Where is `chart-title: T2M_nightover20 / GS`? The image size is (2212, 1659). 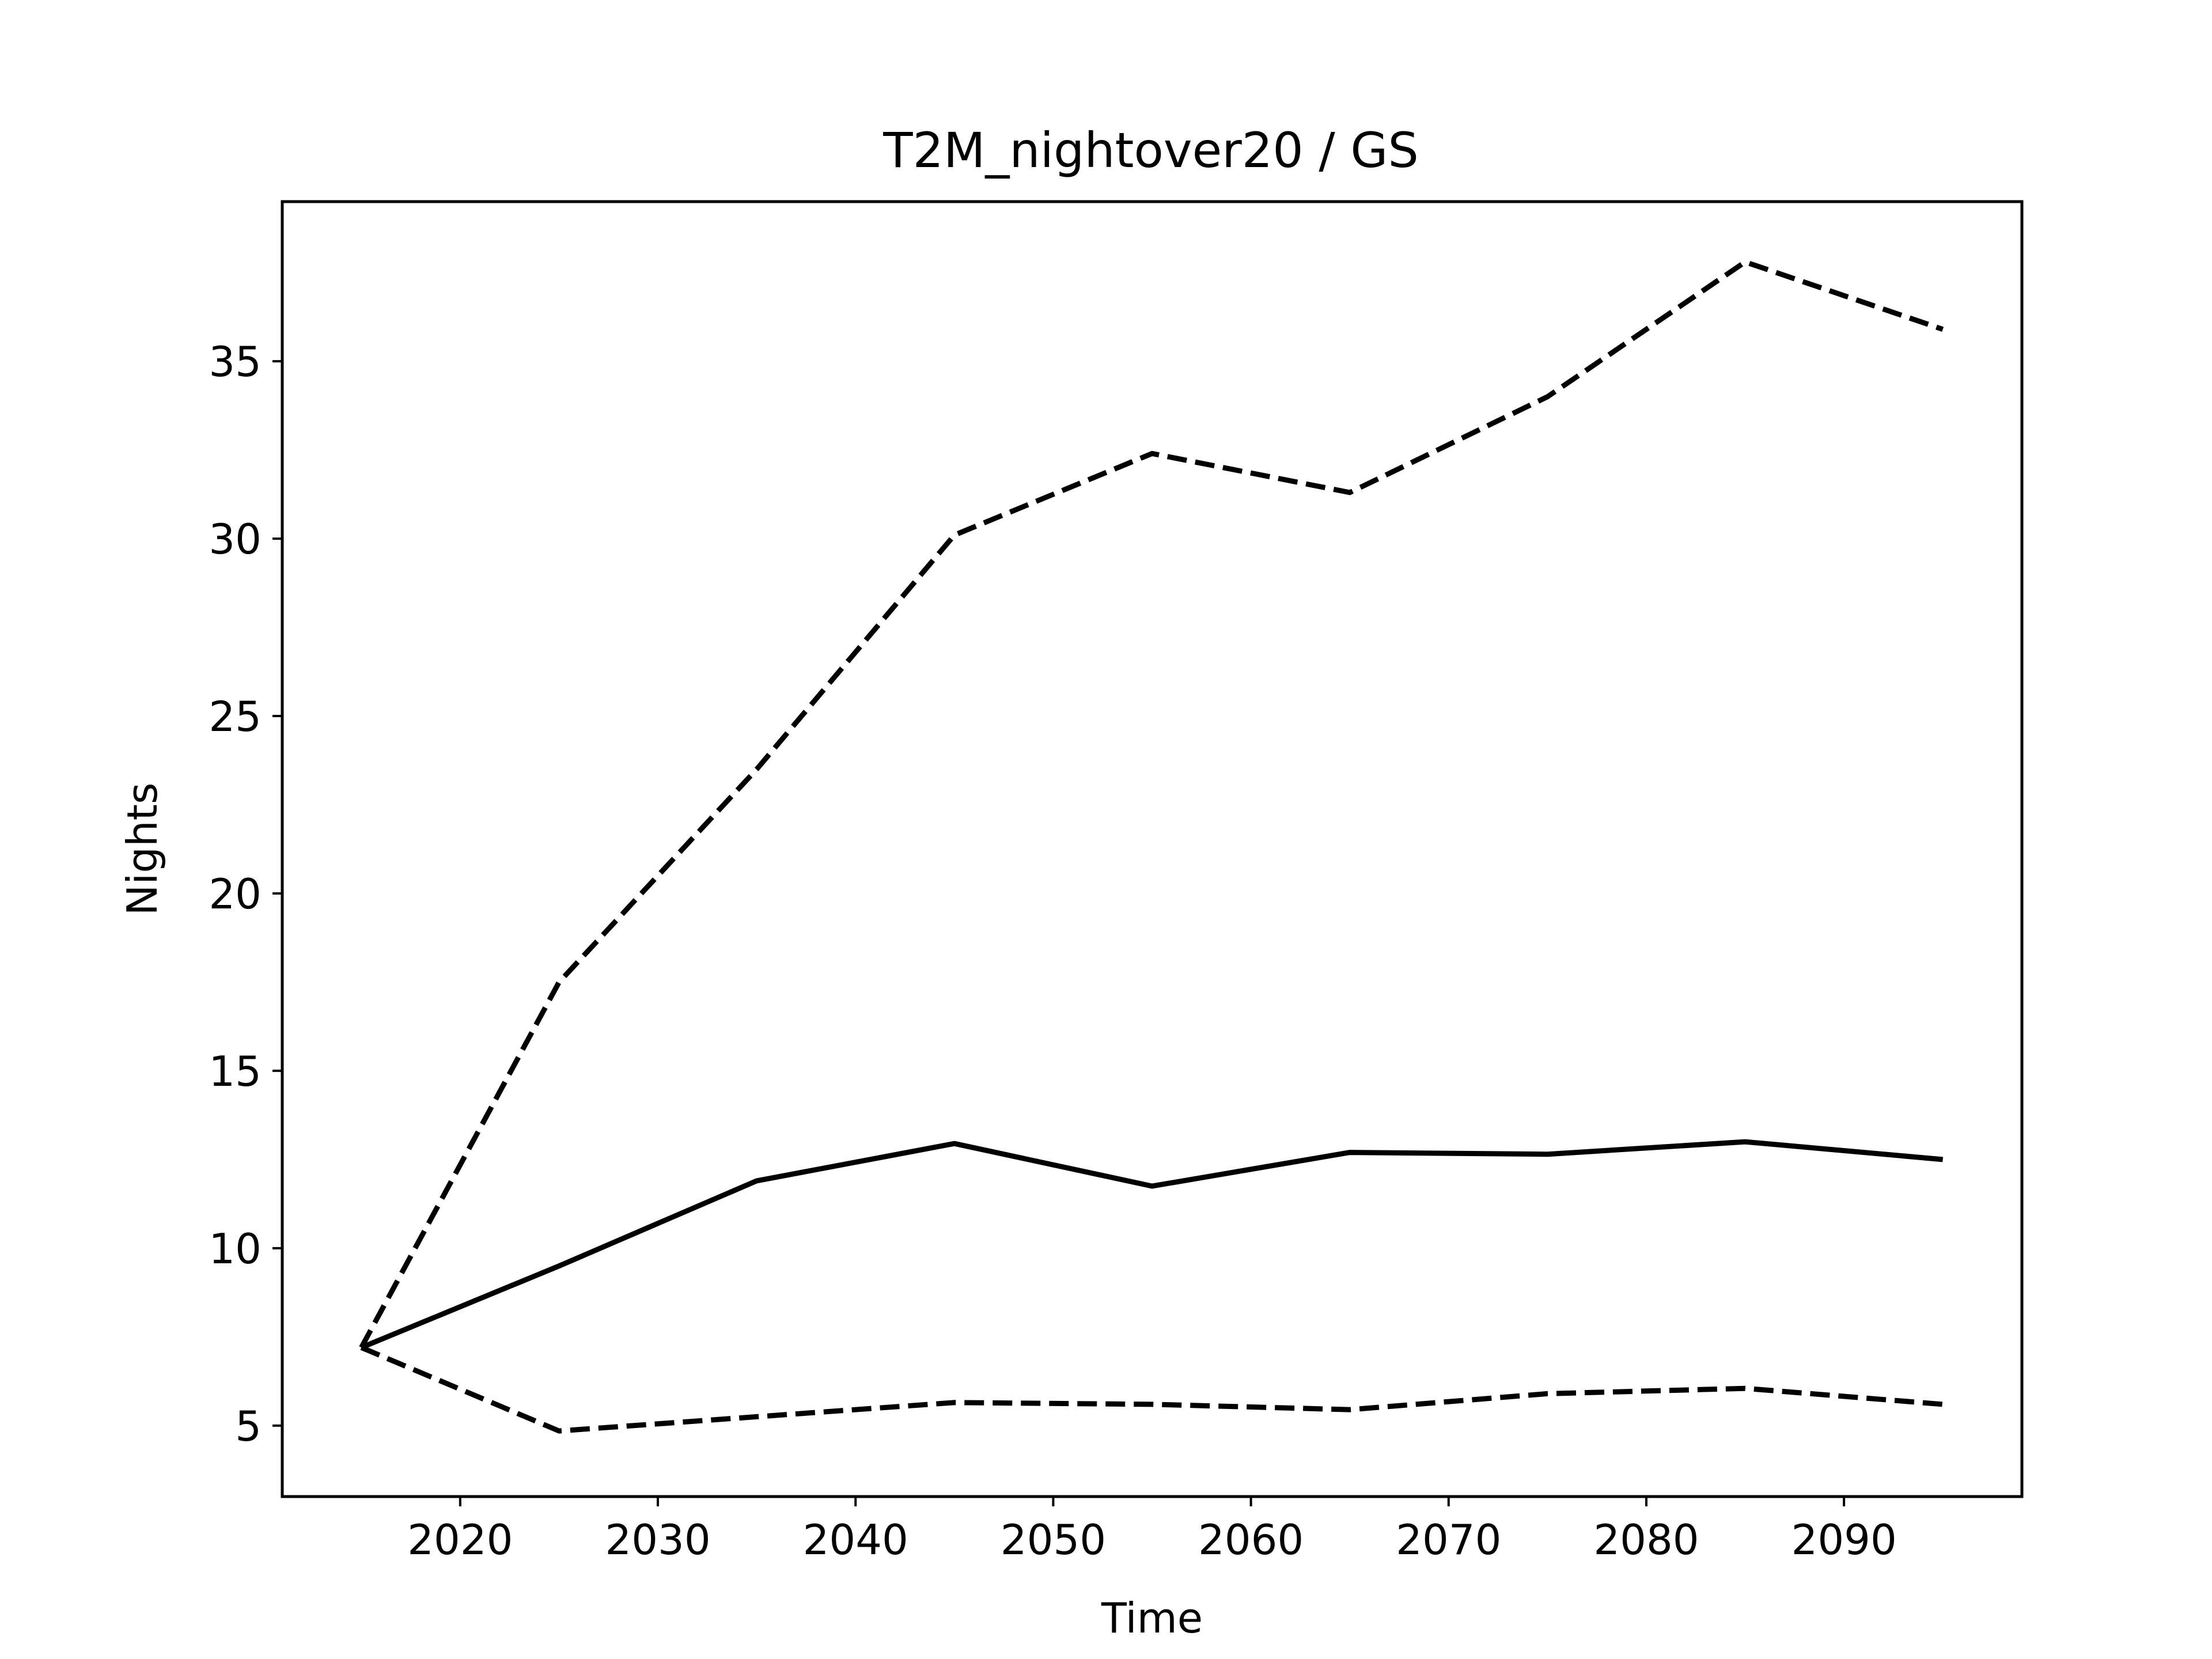 chart-title: T2M_nightover20 / GS is located at coordinates (1150, 150).